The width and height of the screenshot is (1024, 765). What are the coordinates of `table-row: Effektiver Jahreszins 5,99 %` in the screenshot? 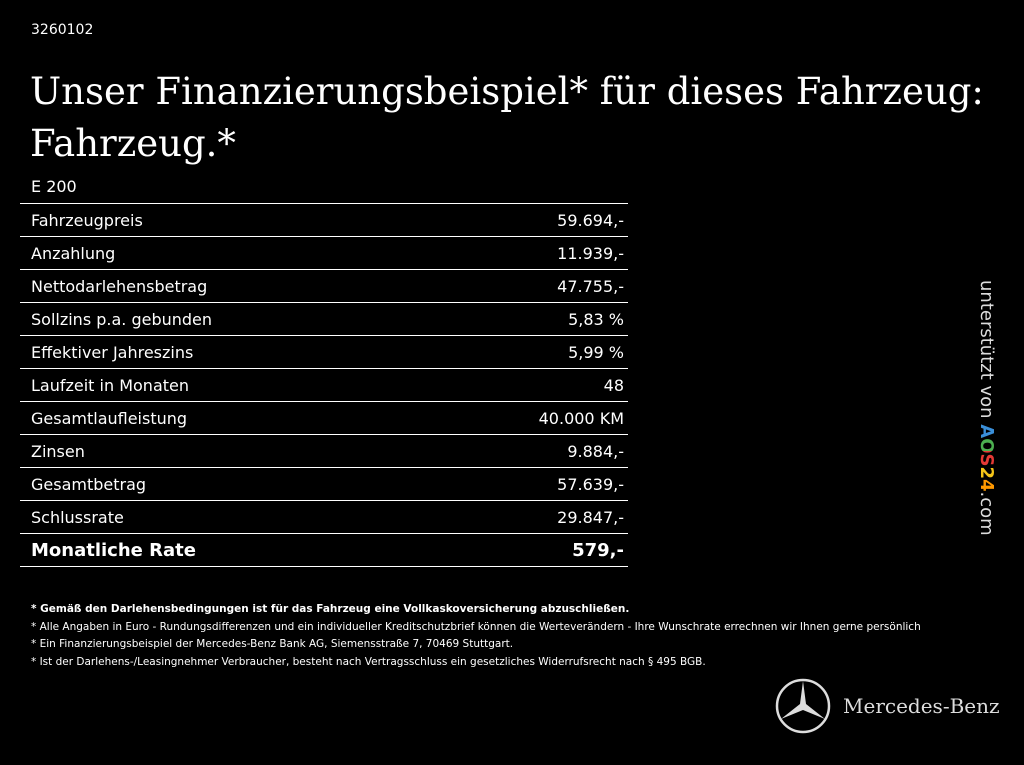 It's located at (324, 351).